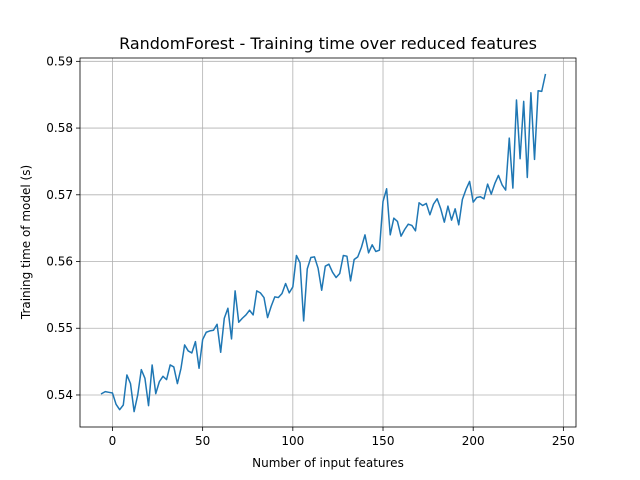 The width and height of the screenshot is (640, 480). I want to click on y-tick-label: 0.57, so click(59, 195).